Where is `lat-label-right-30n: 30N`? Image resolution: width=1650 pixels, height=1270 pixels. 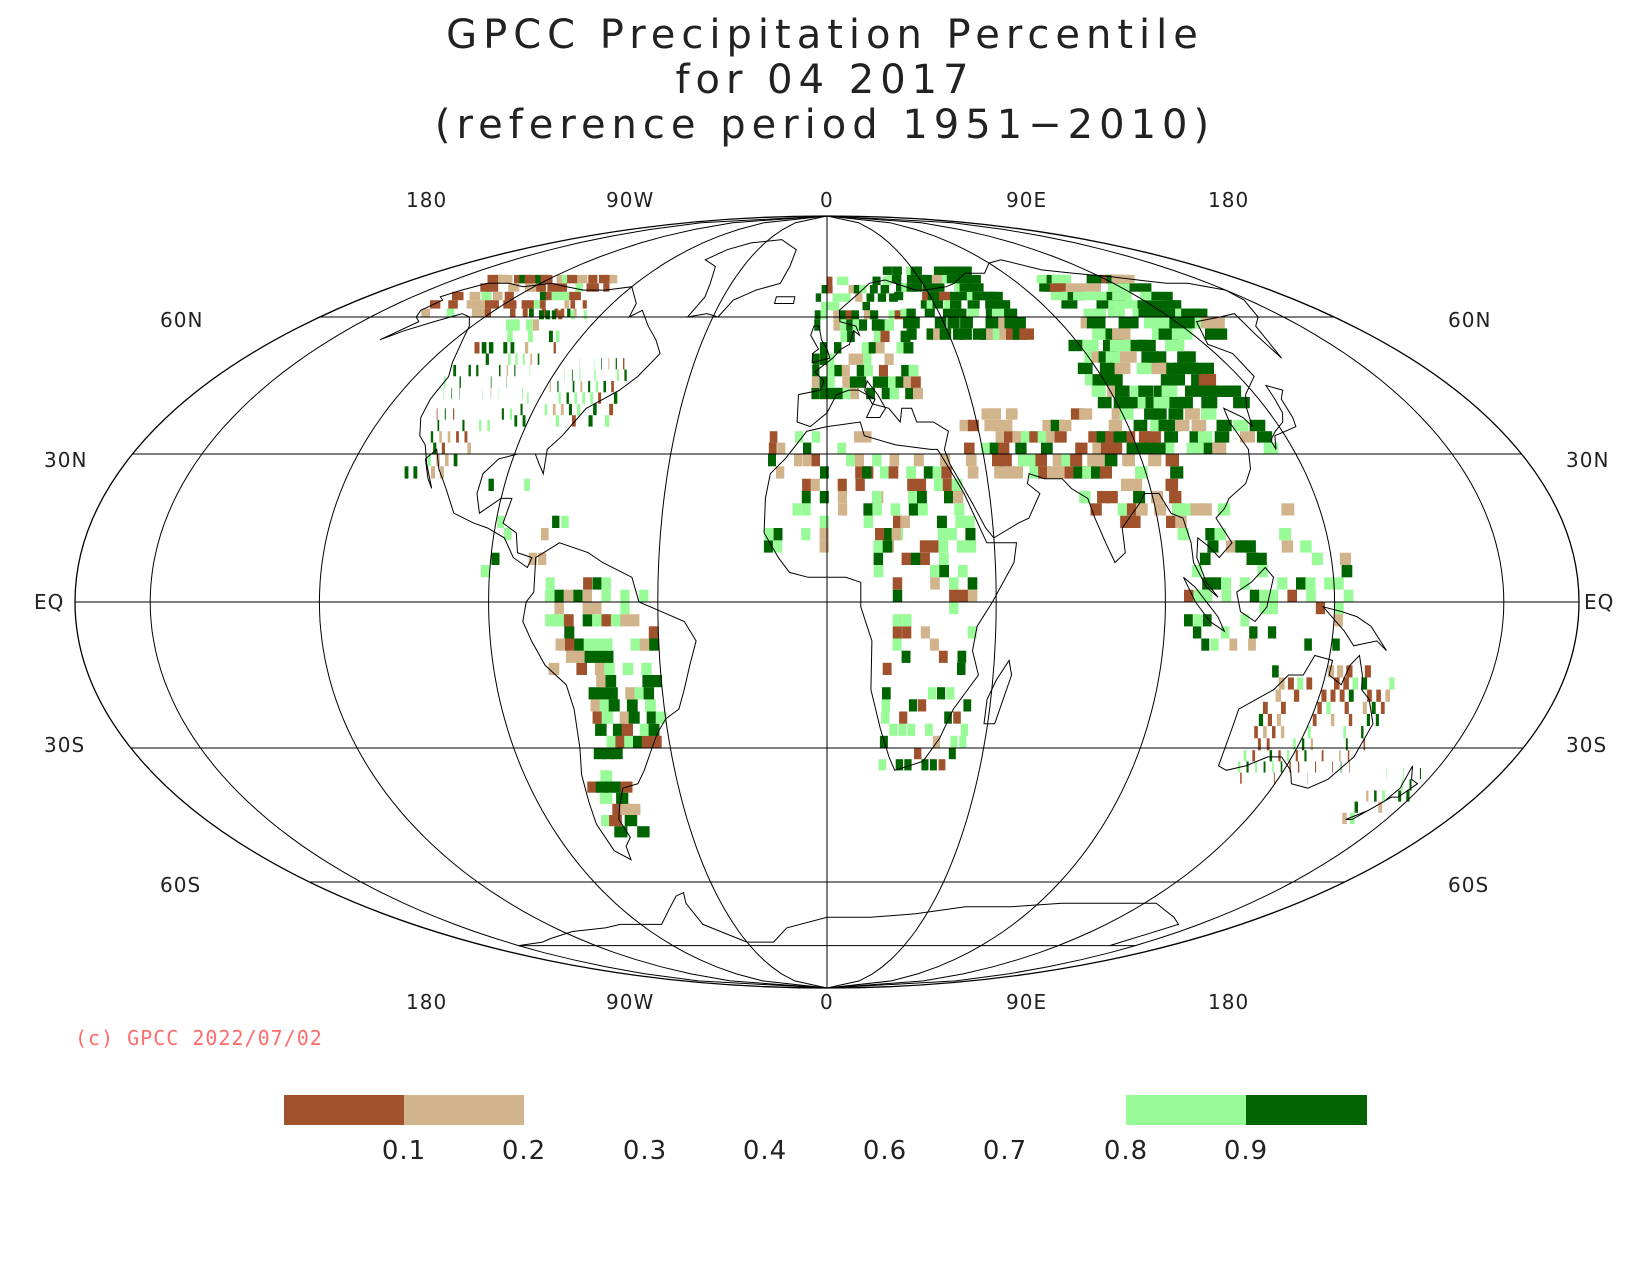 lat-label-right-30n: 30N is located at coordinates (1588, 460).